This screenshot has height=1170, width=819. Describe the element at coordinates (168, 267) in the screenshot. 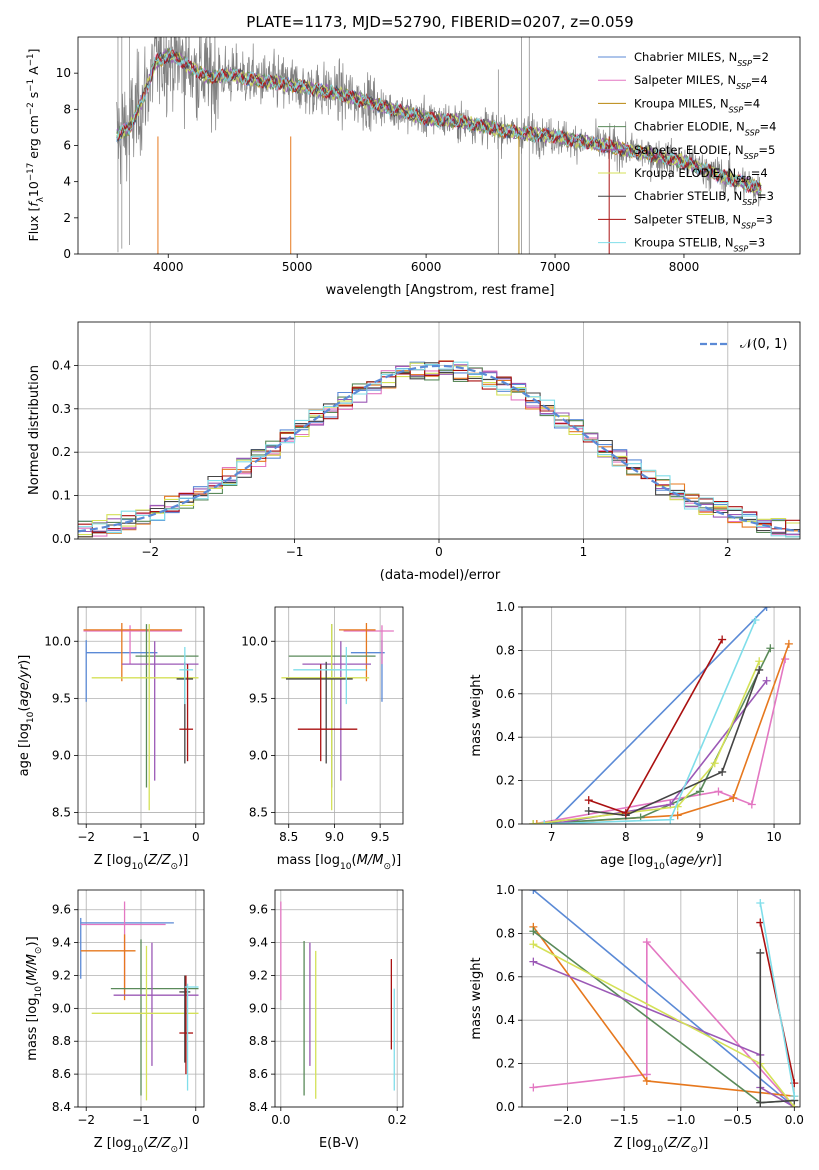

I see `x-tick-label: 4000` at that location.